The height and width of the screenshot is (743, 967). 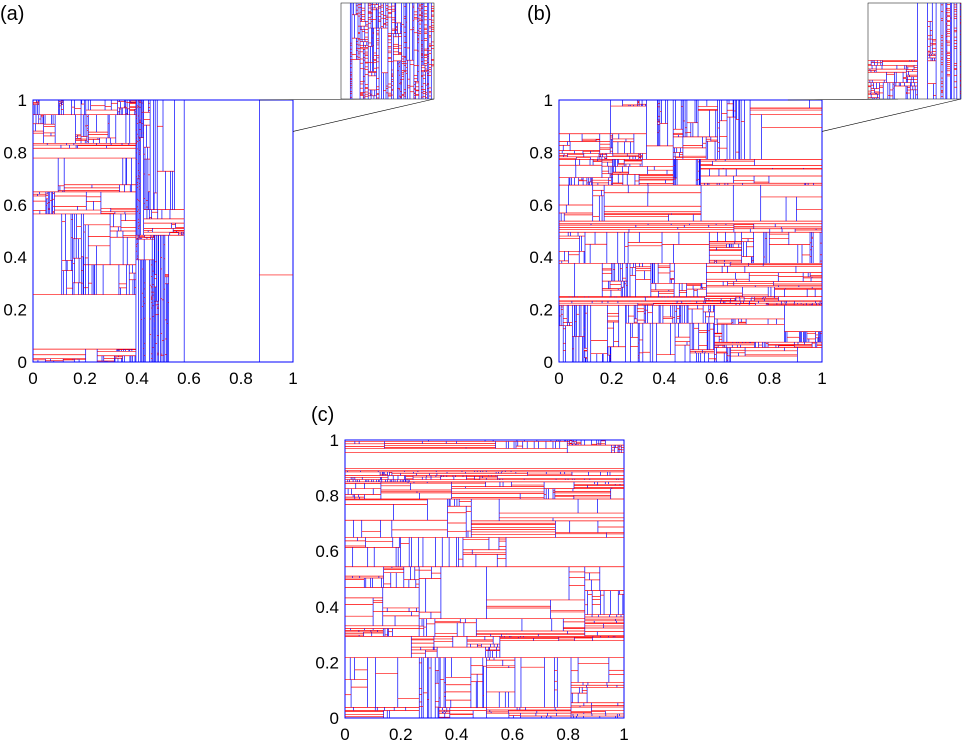 I want to click on panel-label-c: (c), so click(x=322, y=415).